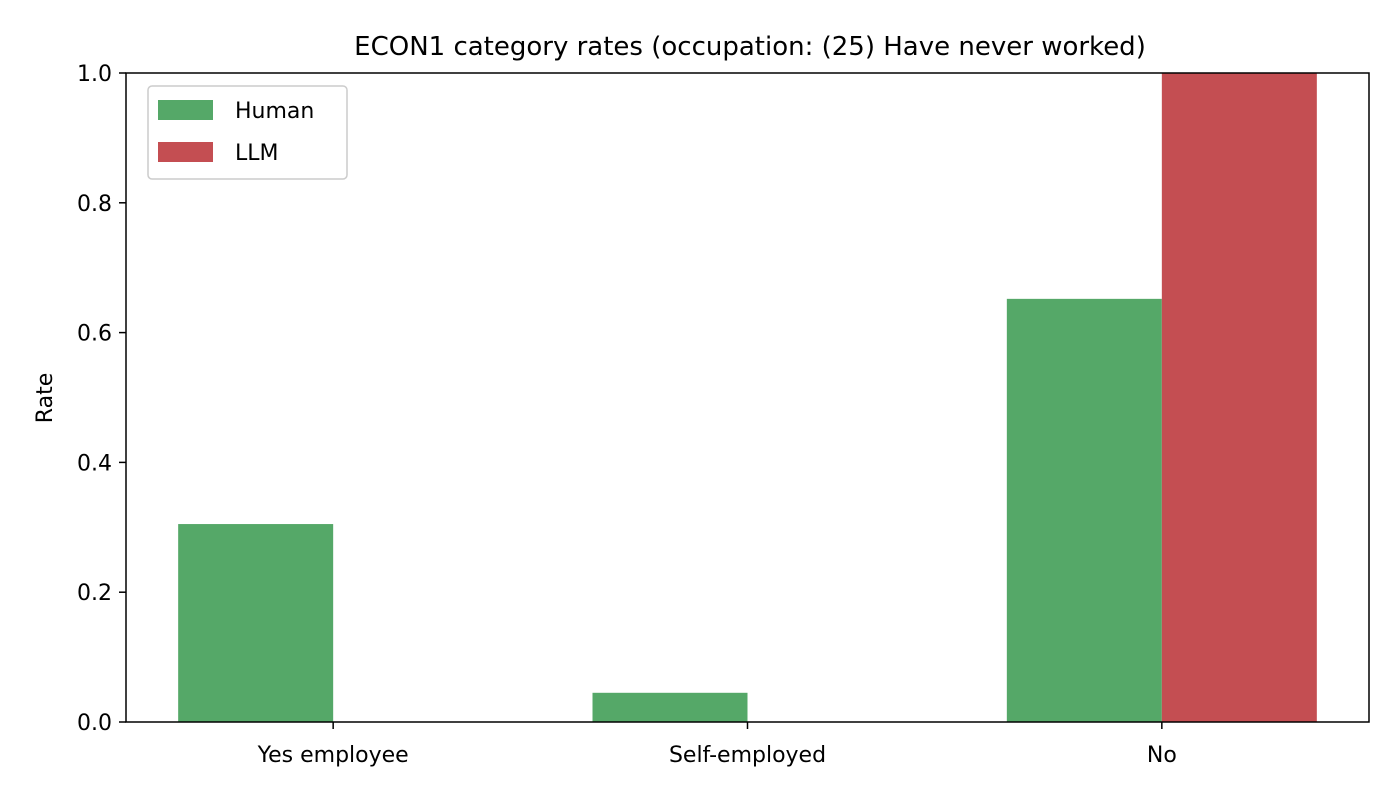 This screenshot has width=1400, height=805. Describe the element at coordinates (747, 755) in the screenshot. I see `x-tick-label: Self-employed` at that location.